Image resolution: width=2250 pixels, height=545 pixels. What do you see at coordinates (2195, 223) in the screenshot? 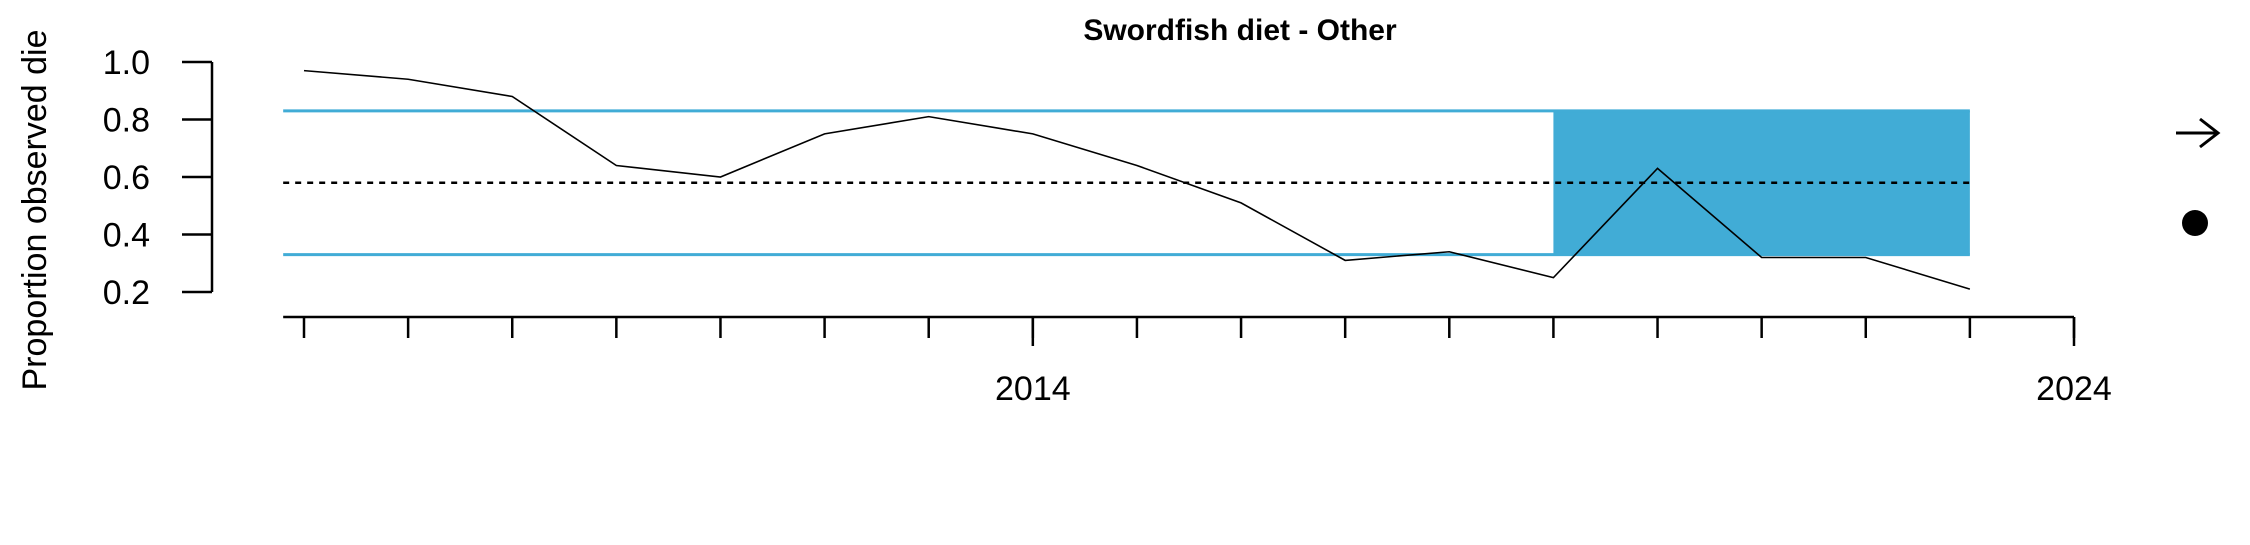
I see `dot-icon` at bounding box center [2195, 223].